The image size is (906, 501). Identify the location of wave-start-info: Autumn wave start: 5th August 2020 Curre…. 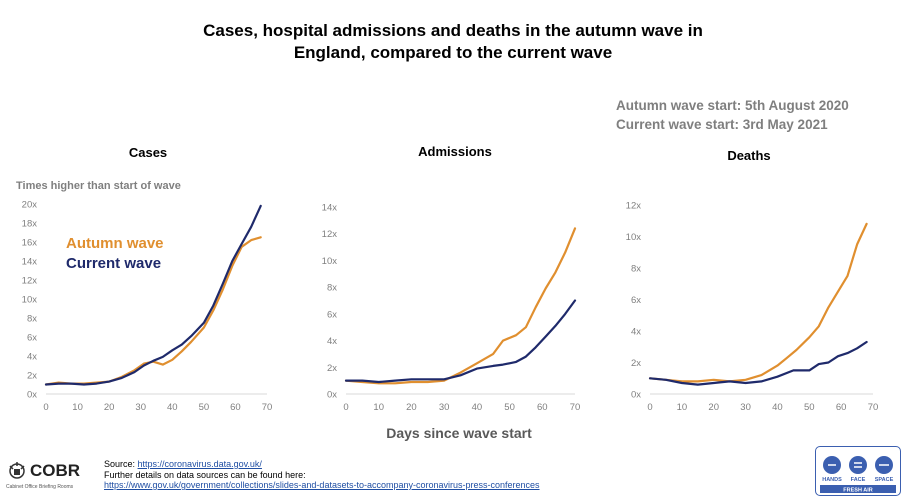
(732, 115).